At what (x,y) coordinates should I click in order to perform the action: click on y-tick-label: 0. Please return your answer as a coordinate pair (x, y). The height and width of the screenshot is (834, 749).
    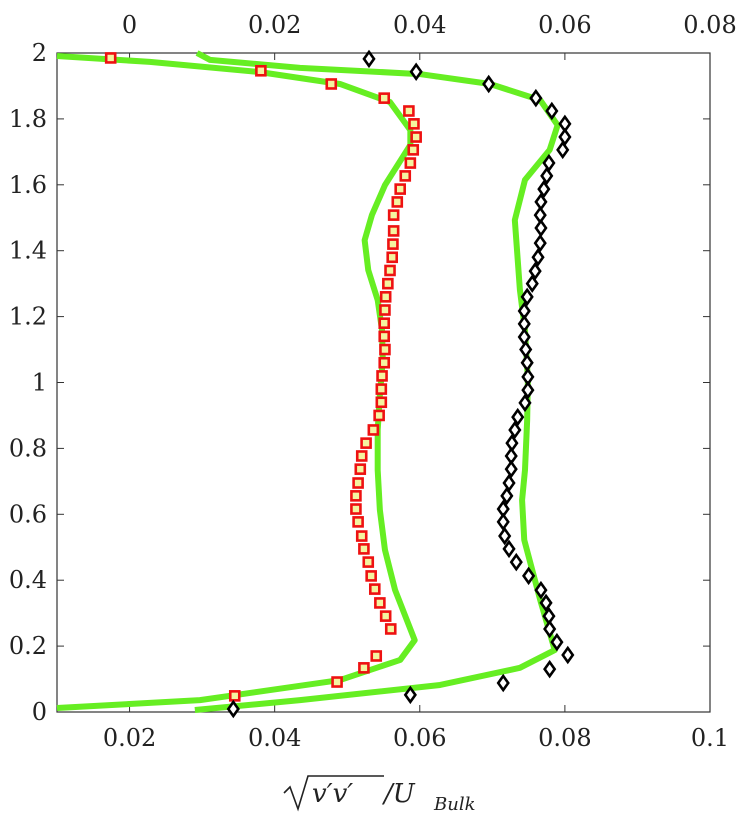
    Looking at the image, I should click on (39, 712).